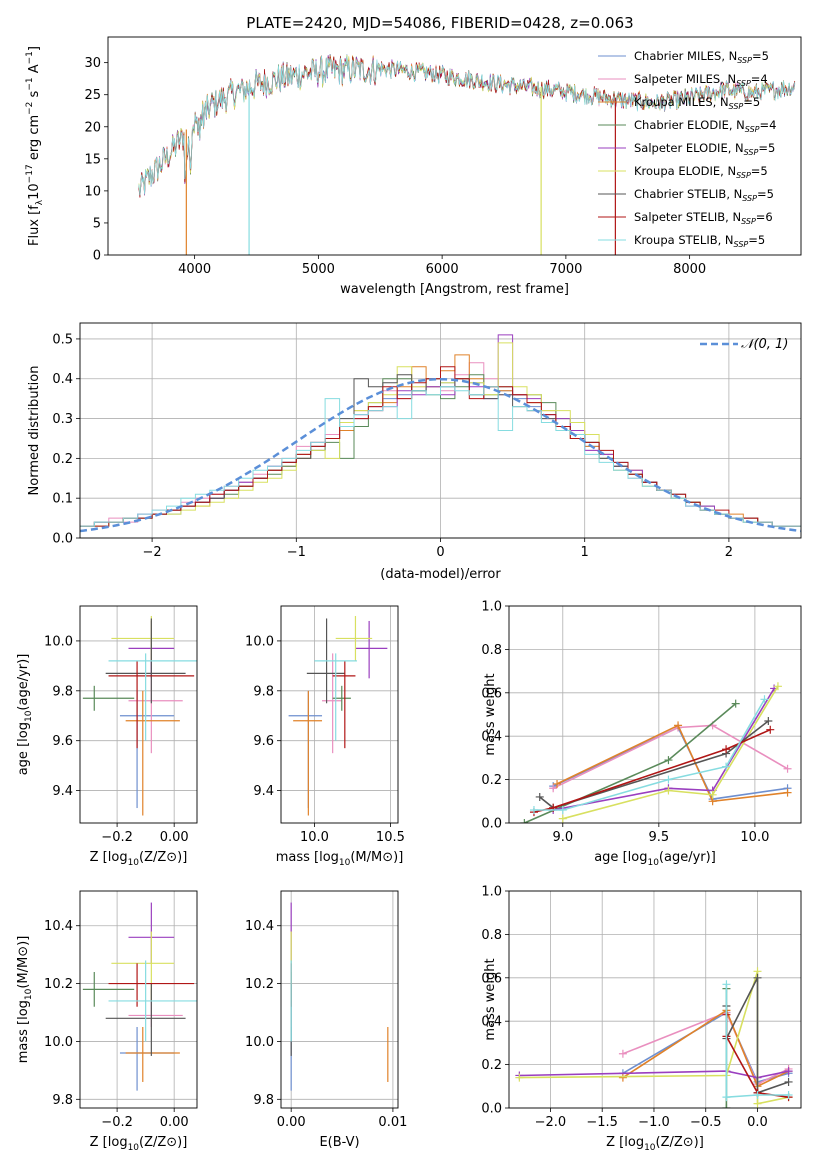 The width and height of the screenshot is (819, 1174). I want to click on x-axis-label: E(B-V), so click(339, 1142).